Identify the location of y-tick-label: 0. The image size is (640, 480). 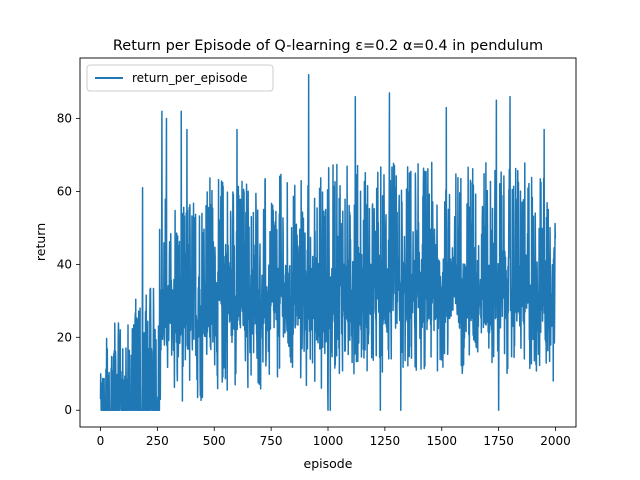
(68, 410).